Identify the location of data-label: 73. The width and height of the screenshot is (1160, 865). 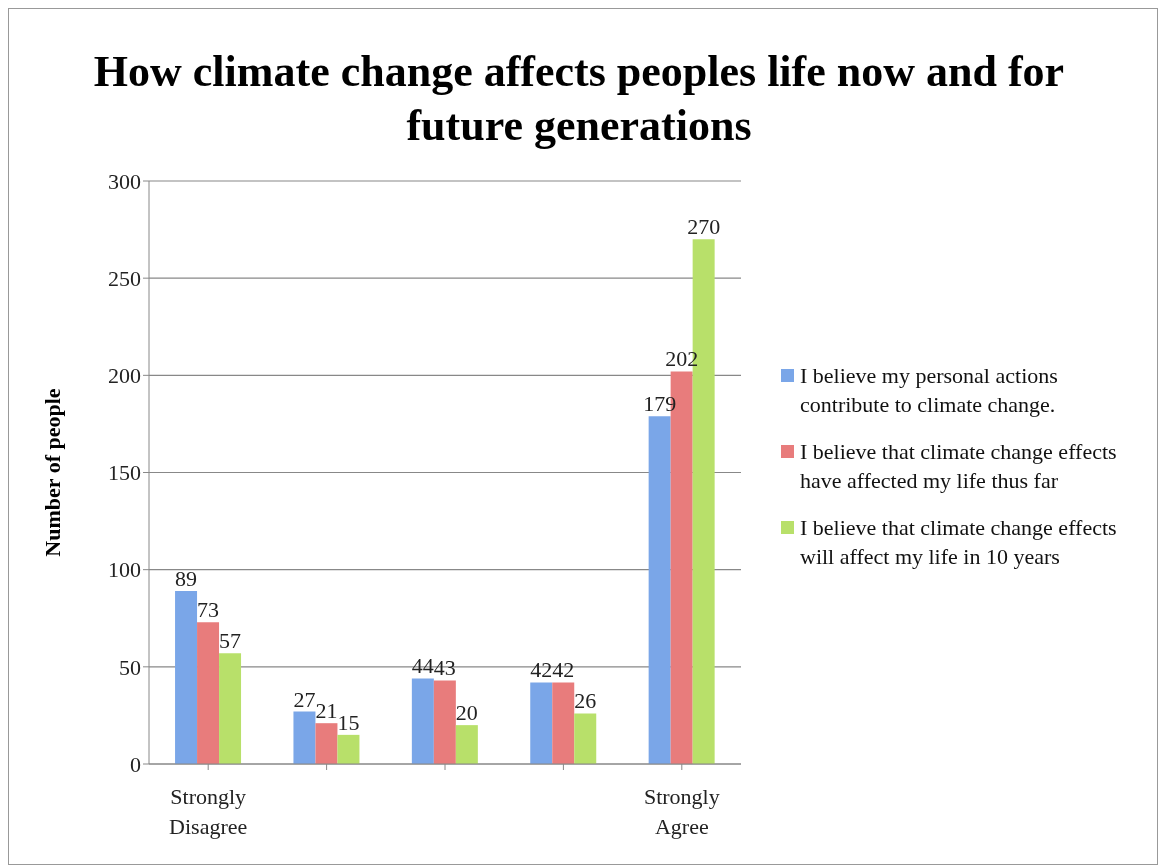
(208, 610).